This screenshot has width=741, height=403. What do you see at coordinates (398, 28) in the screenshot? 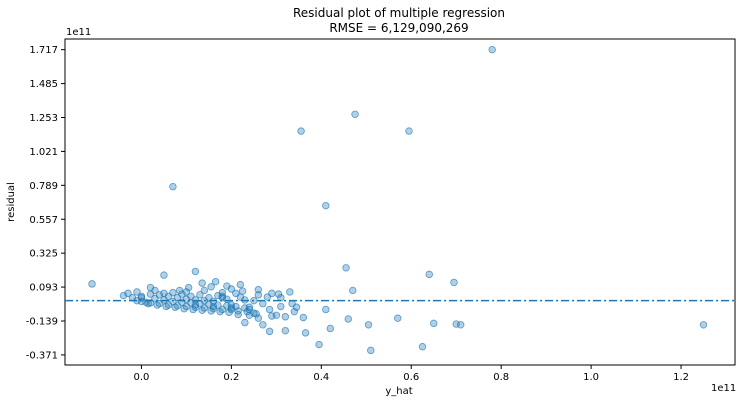
I see `chart-subtitle: RMSE = 6,129,090,269` at bounding box center [398, 28].